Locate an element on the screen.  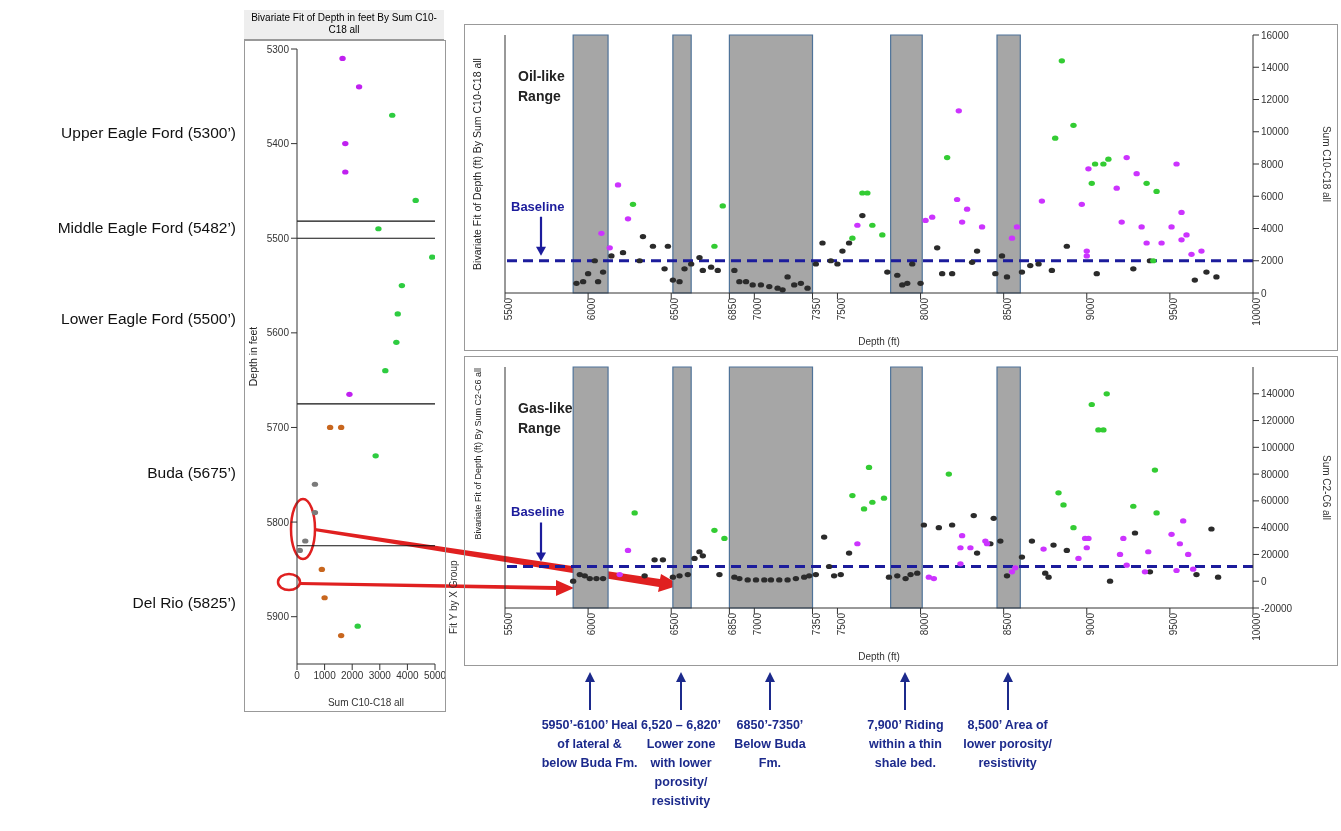
y2-tick-label: -20000 is located at coordinates (1277, 608).